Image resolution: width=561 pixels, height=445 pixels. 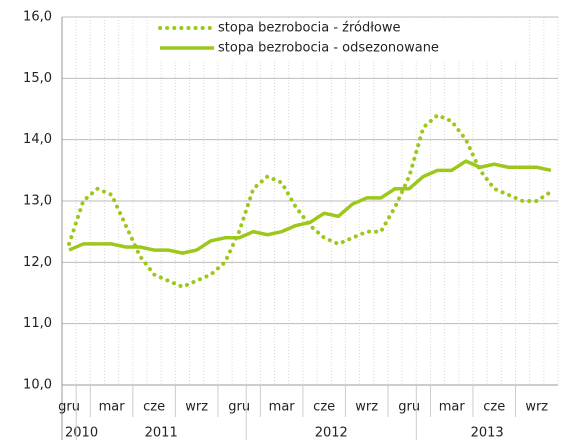 I want to click on y-tick-label: 12,0, so click(x=37, y=262).